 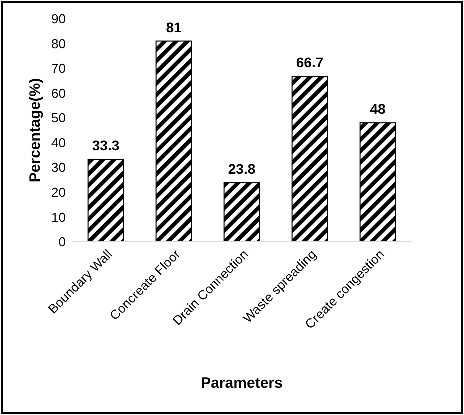 I want to click on y-tick-label: 70, so click(x=59, y=68).